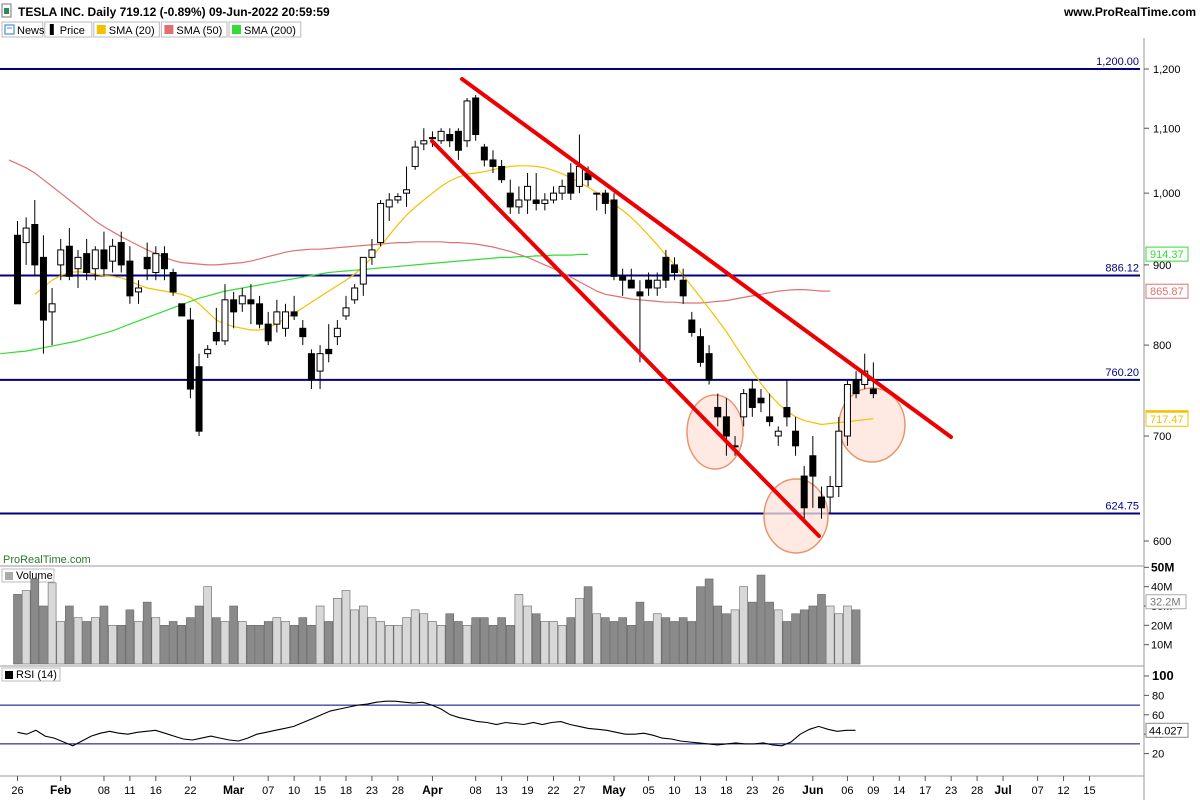  I want to click on legend-item-sma-20-: SMA (20), so click(126, 29).